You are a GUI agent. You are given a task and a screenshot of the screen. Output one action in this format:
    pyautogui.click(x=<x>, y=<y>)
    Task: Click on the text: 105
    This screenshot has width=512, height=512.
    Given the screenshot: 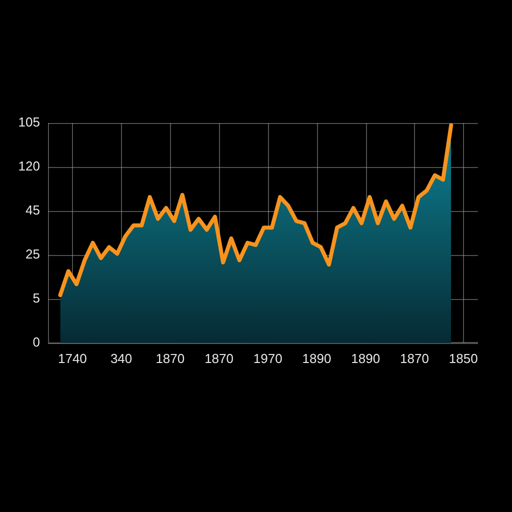 What is the action you would take?
    pyautogui.click(x=29, y=122)
    